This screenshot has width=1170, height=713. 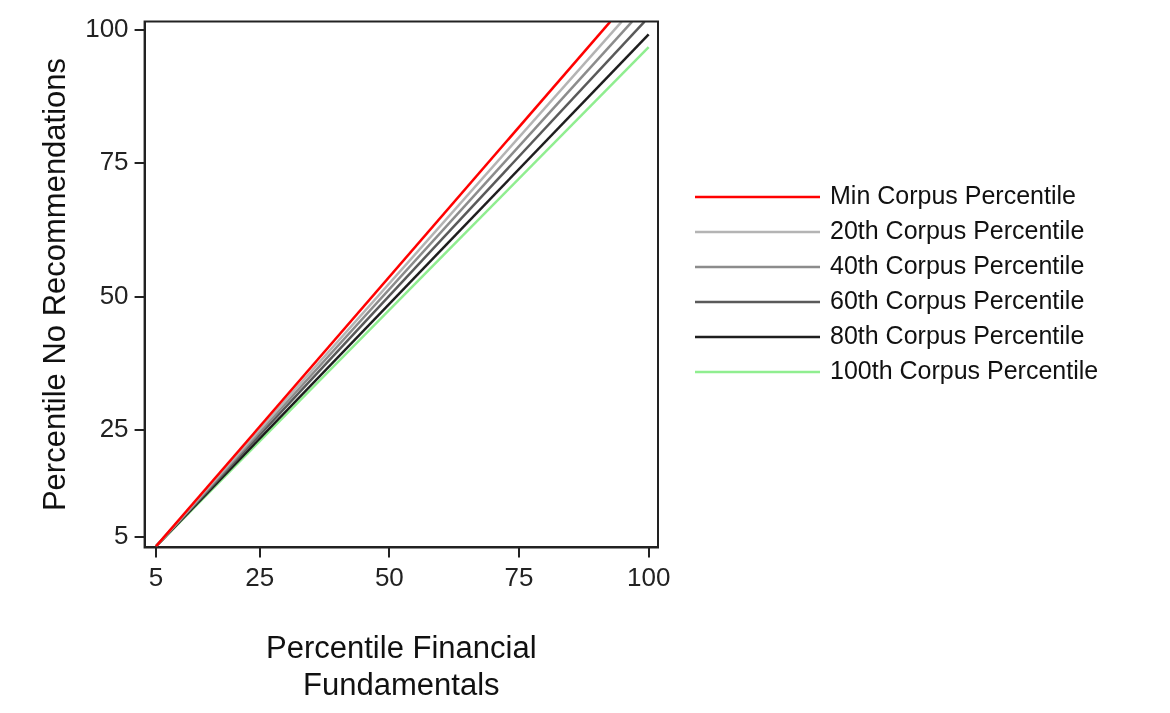 I want to click on y-tick-label: 25, so click(x=114, y=428).